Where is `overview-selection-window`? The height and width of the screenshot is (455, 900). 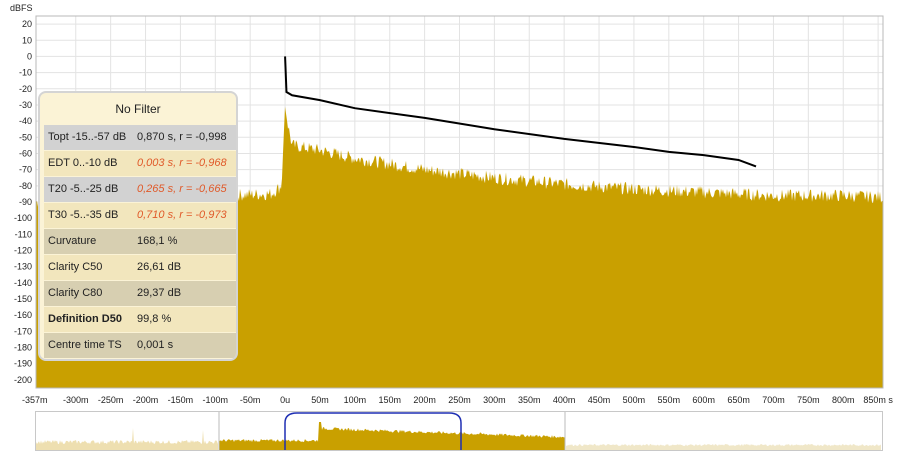 overview-selection-window is located at coordinates (373, 431).